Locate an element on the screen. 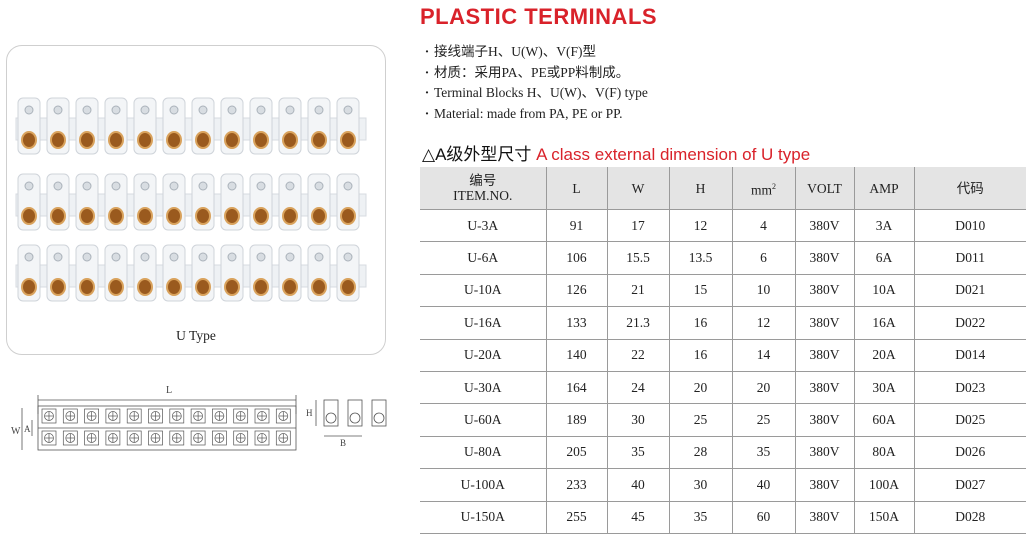  cell-h: 20 is located at coordinates (701, 388).